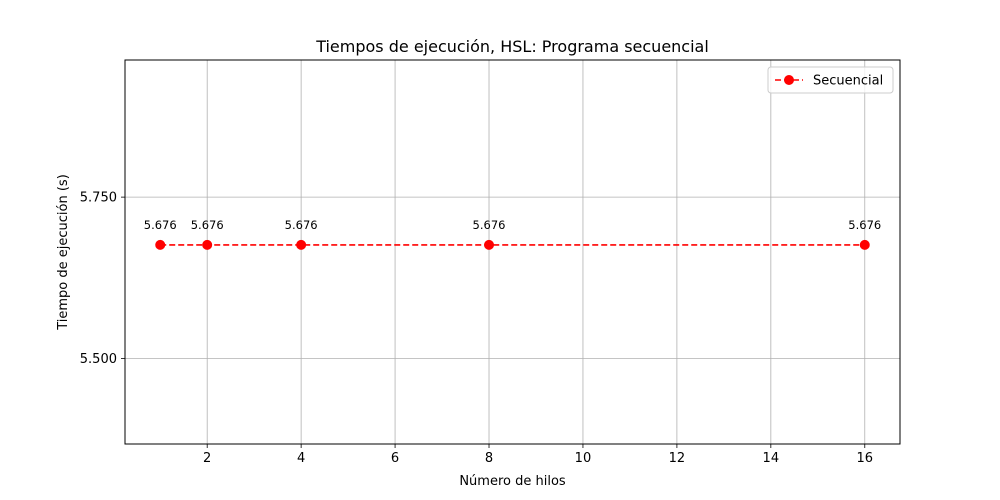 The image size is (1000, 500). Describe the element at coordinates (207, 458) in the screenshot. I see `x-tick-label: 2` at that location.